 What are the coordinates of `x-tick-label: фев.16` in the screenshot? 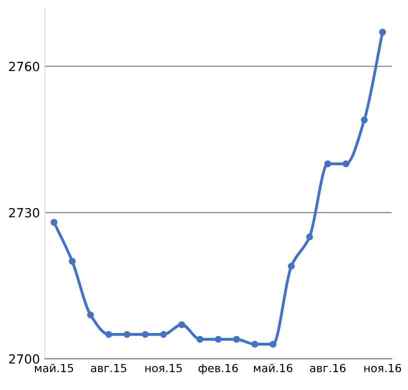 It's located at (218, 369).